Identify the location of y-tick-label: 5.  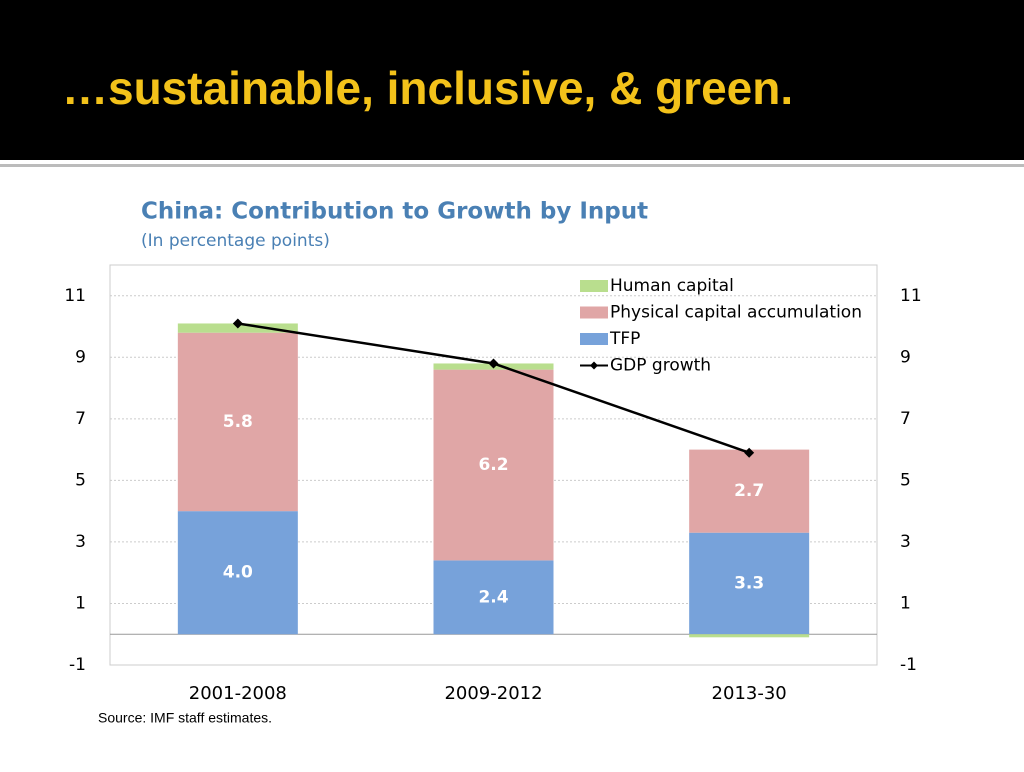
(80, 480).